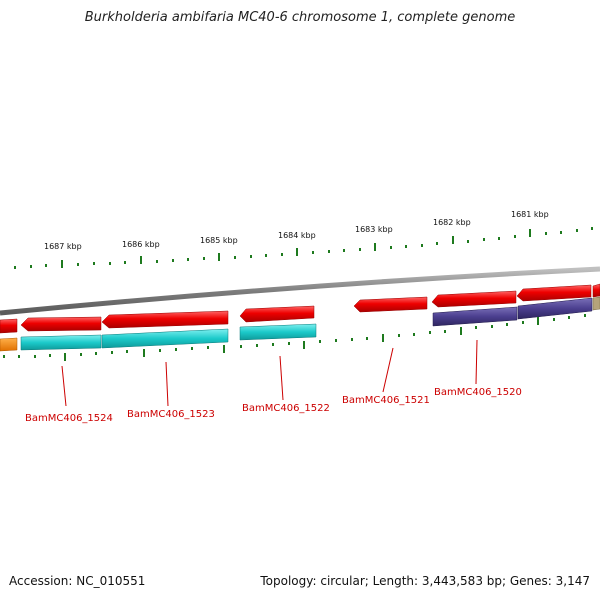 The height and width of the screenshot is (600, 600). I want to click on feature-track, so click(300, 324).